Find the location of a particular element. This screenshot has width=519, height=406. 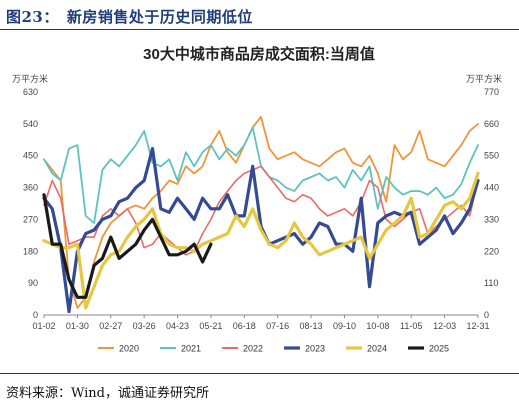

y-right-tick-label: 550 is located at coordinates (491, 156).